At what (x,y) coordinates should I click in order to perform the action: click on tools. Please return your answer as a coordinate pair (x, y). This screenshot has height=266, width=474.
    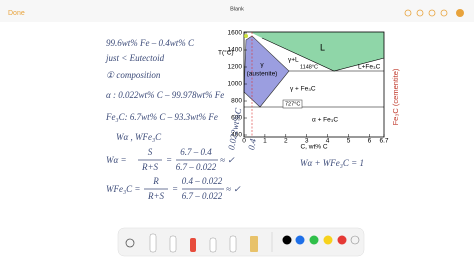
    Looking at the image, I should click on (242, 242).